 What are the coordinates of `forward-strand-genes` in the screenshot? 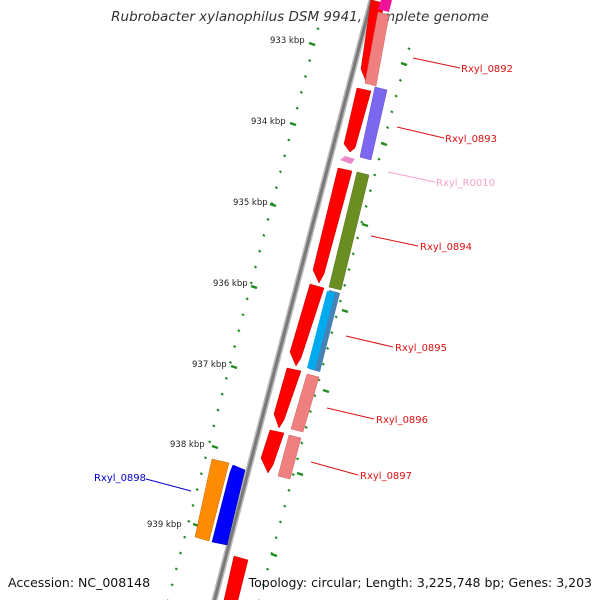 It's located at (228, 505).